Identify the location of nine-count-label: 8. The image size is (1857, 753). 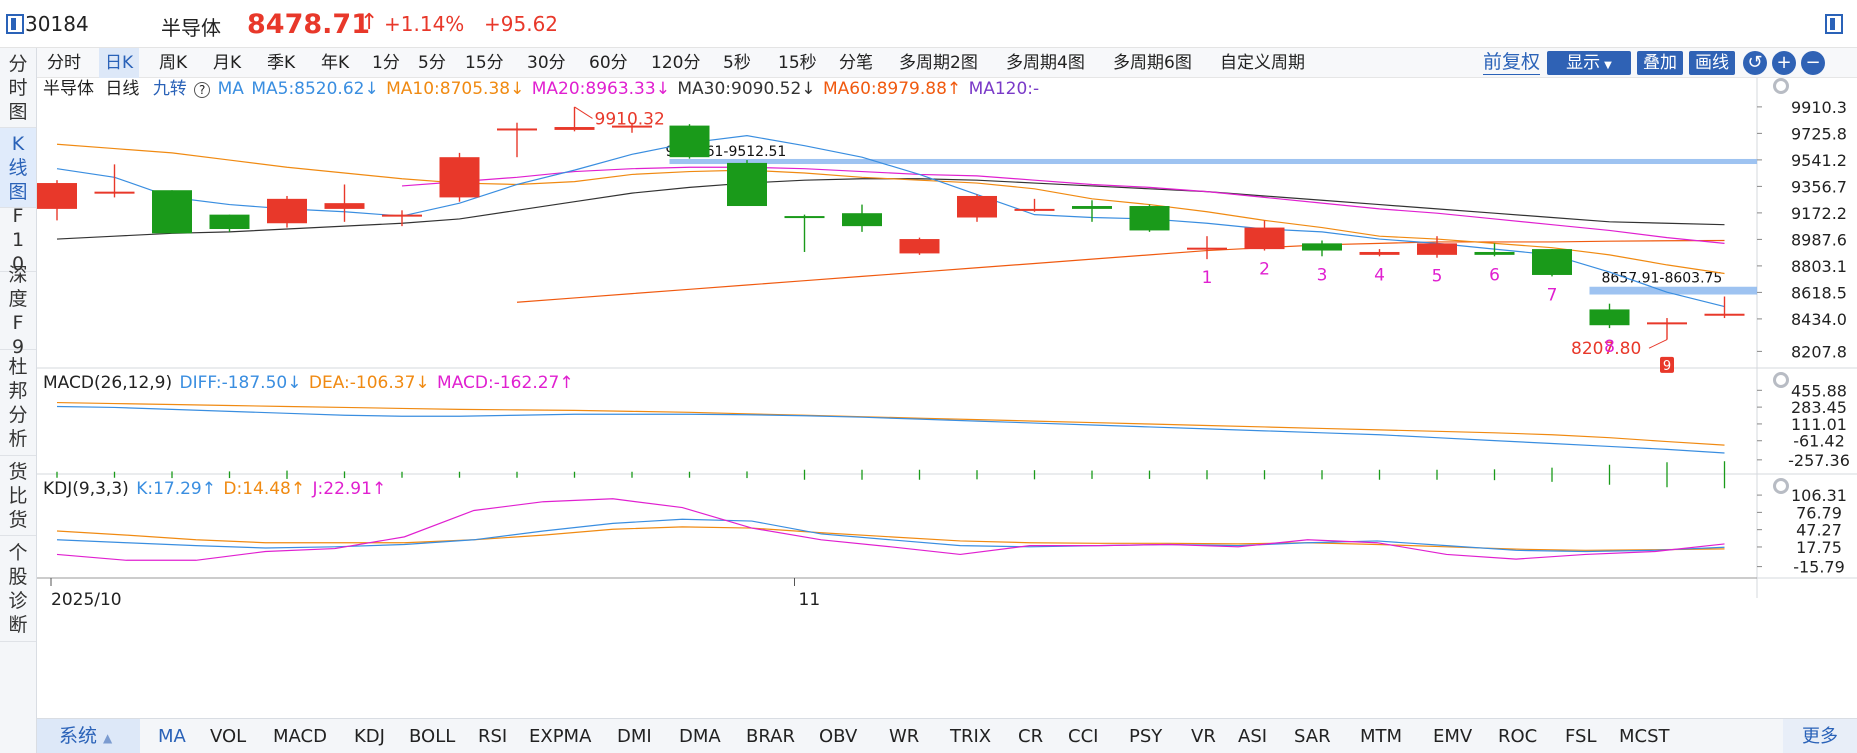
(1609, 347).